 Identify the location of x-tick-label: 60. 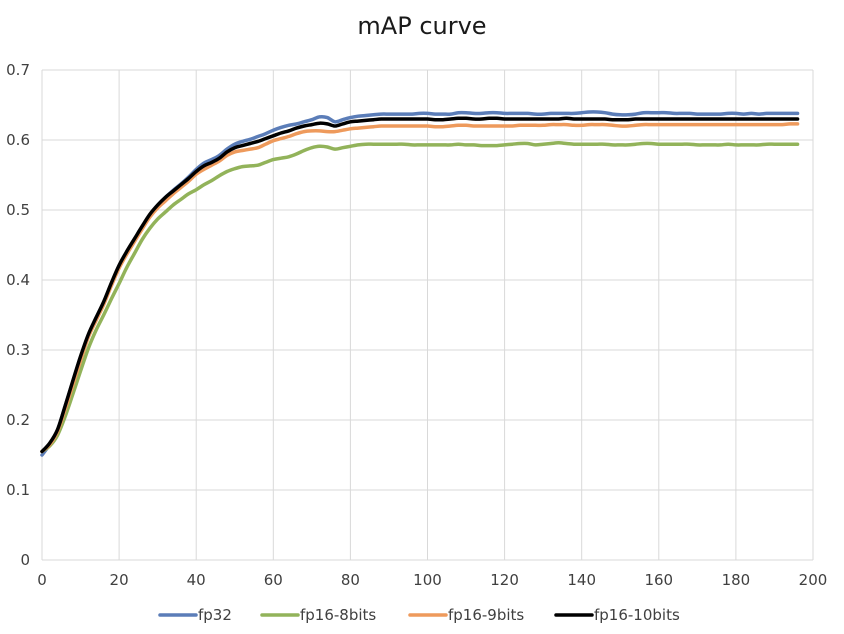
(273, 580).